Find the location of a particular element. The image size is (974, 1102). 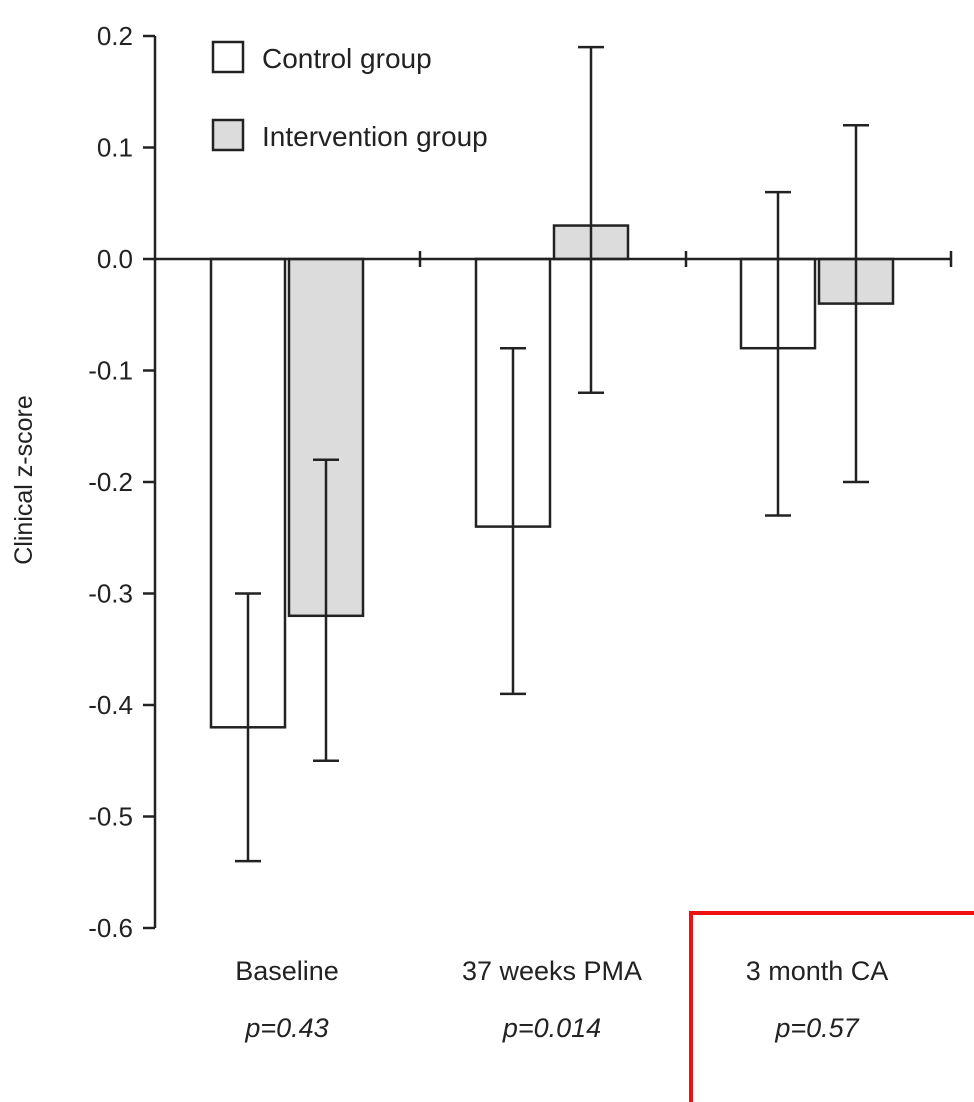

y-tick-label: -0.3 is located at coordinates (110, 594).